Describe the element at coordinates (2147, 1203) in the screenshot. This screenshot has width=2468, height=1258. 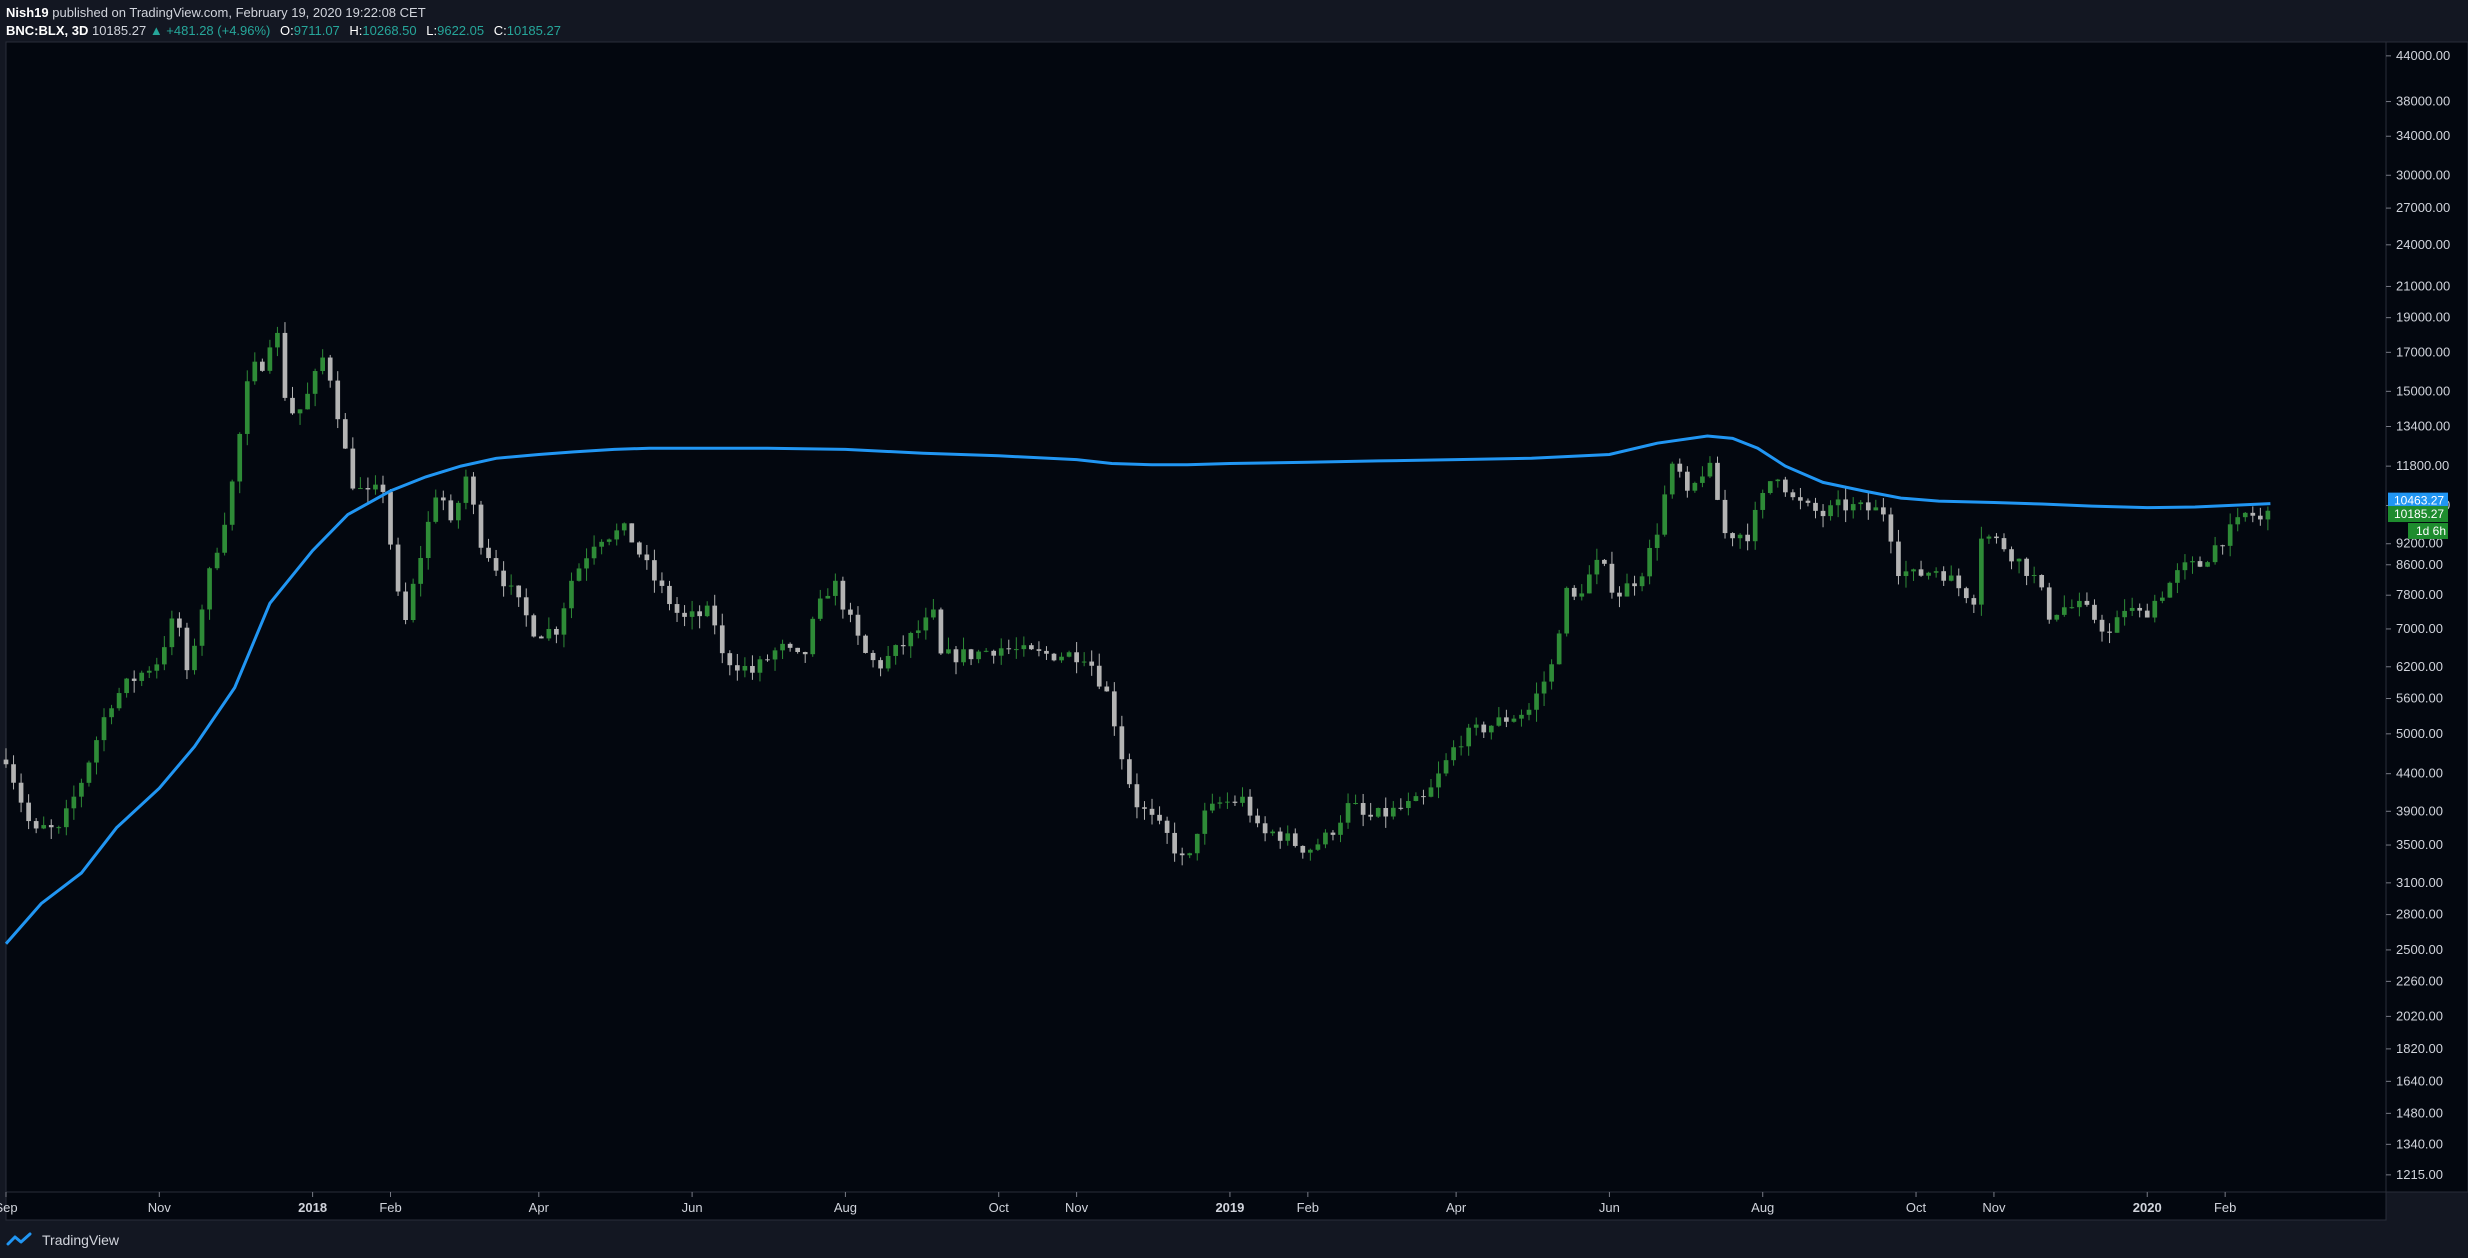
I see `x-tick: 2020` at that location.